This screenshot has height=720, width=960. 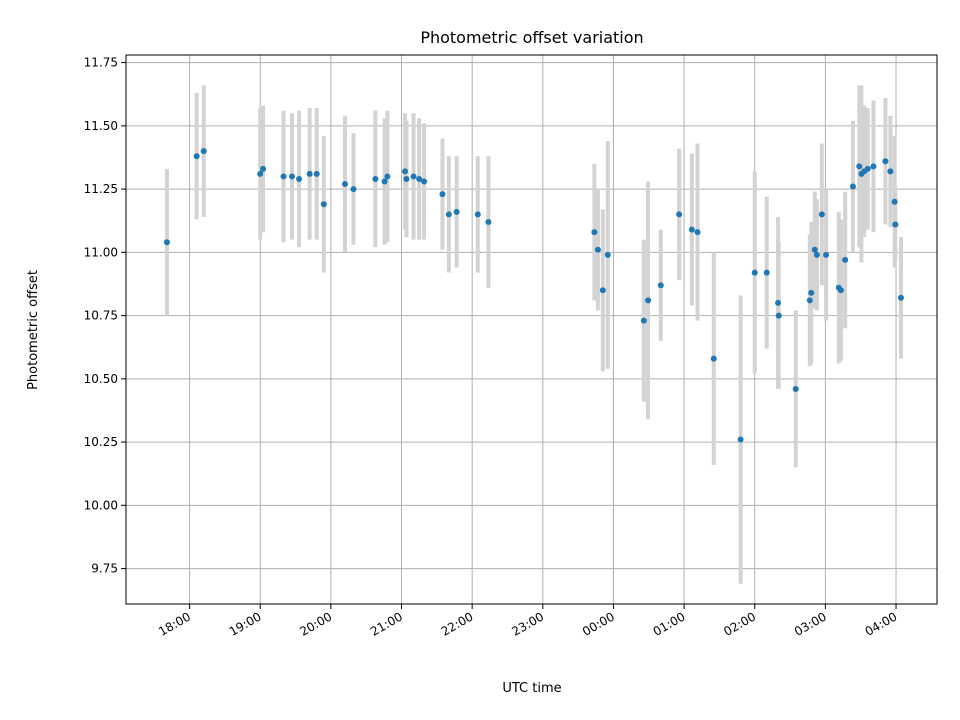 What do you see at coordinates (101, 316) in the screenshot?
I see `y-tick-label: 10.75` at bounding box center [101, 316].